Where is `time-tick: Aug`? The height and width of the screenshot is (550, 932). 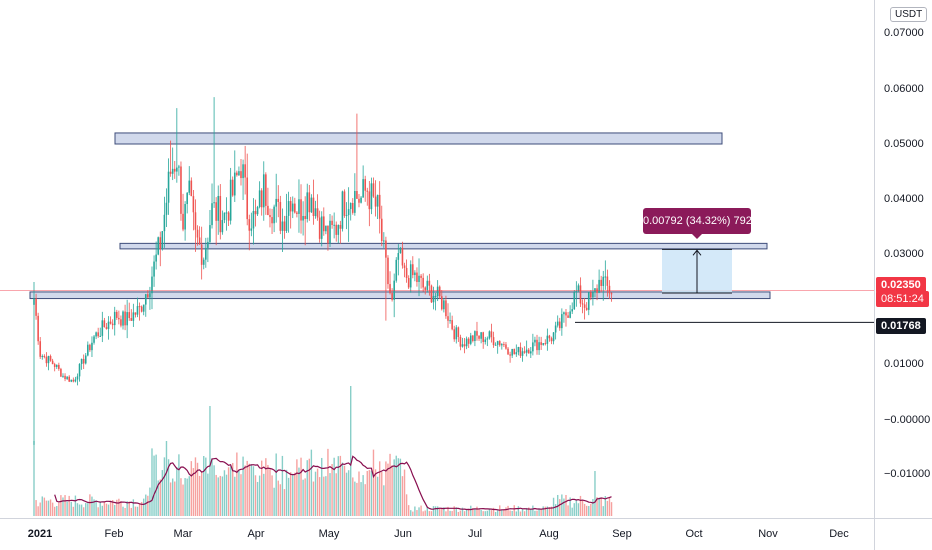
time-tick: Aug is located at coordinates (549, 534).